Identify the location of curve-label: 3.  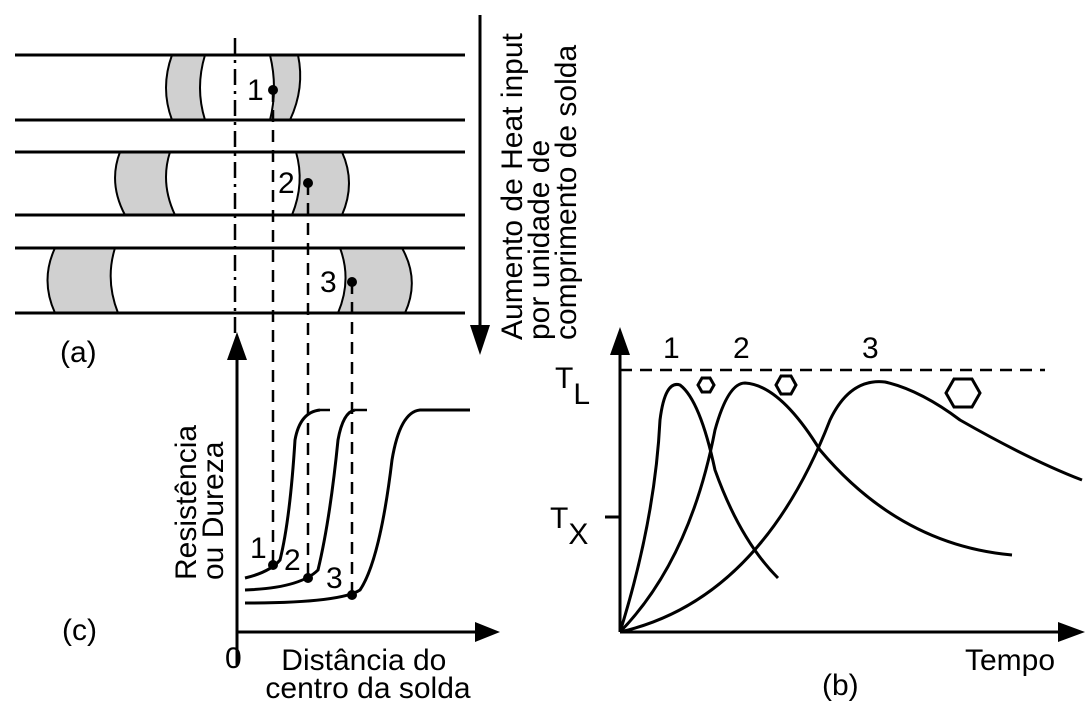
(870, 348).